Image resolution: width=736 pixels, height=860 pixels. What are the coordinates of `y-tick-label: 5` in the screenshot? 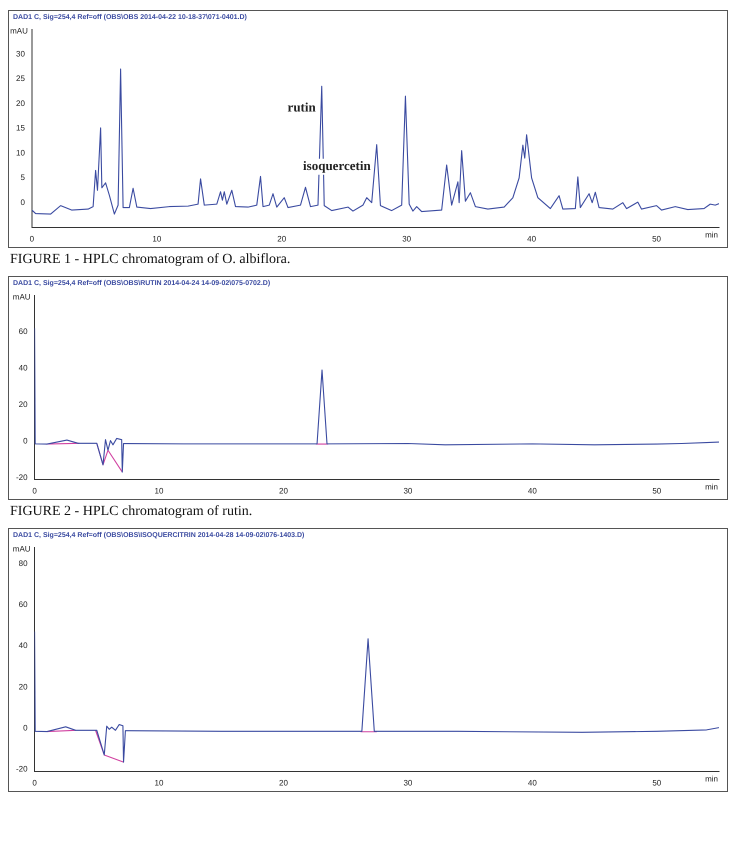 It's located at (23, 177).